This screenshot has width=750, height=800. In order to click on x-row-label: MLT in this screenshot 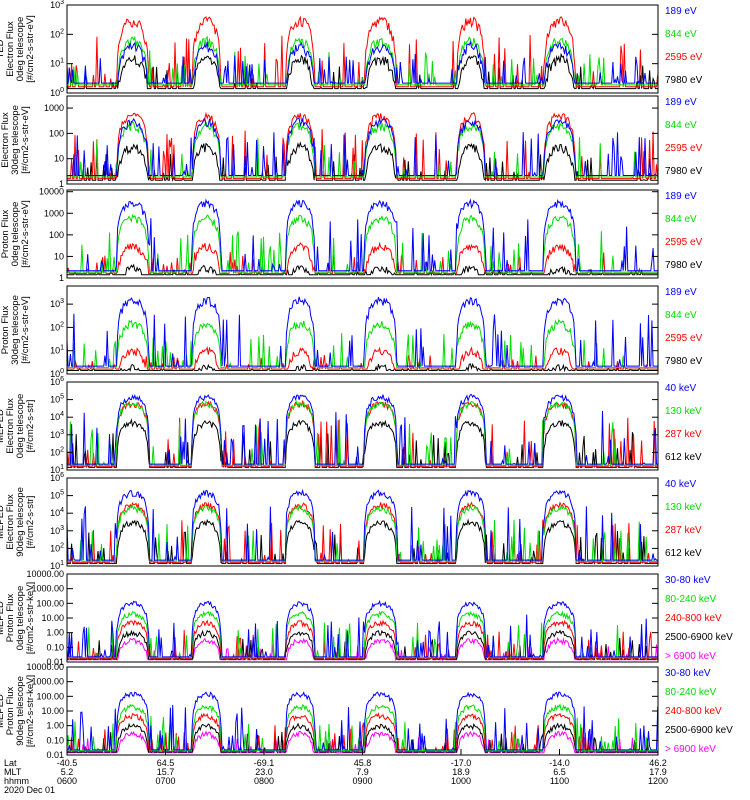, I will do `click(13, 772)`.